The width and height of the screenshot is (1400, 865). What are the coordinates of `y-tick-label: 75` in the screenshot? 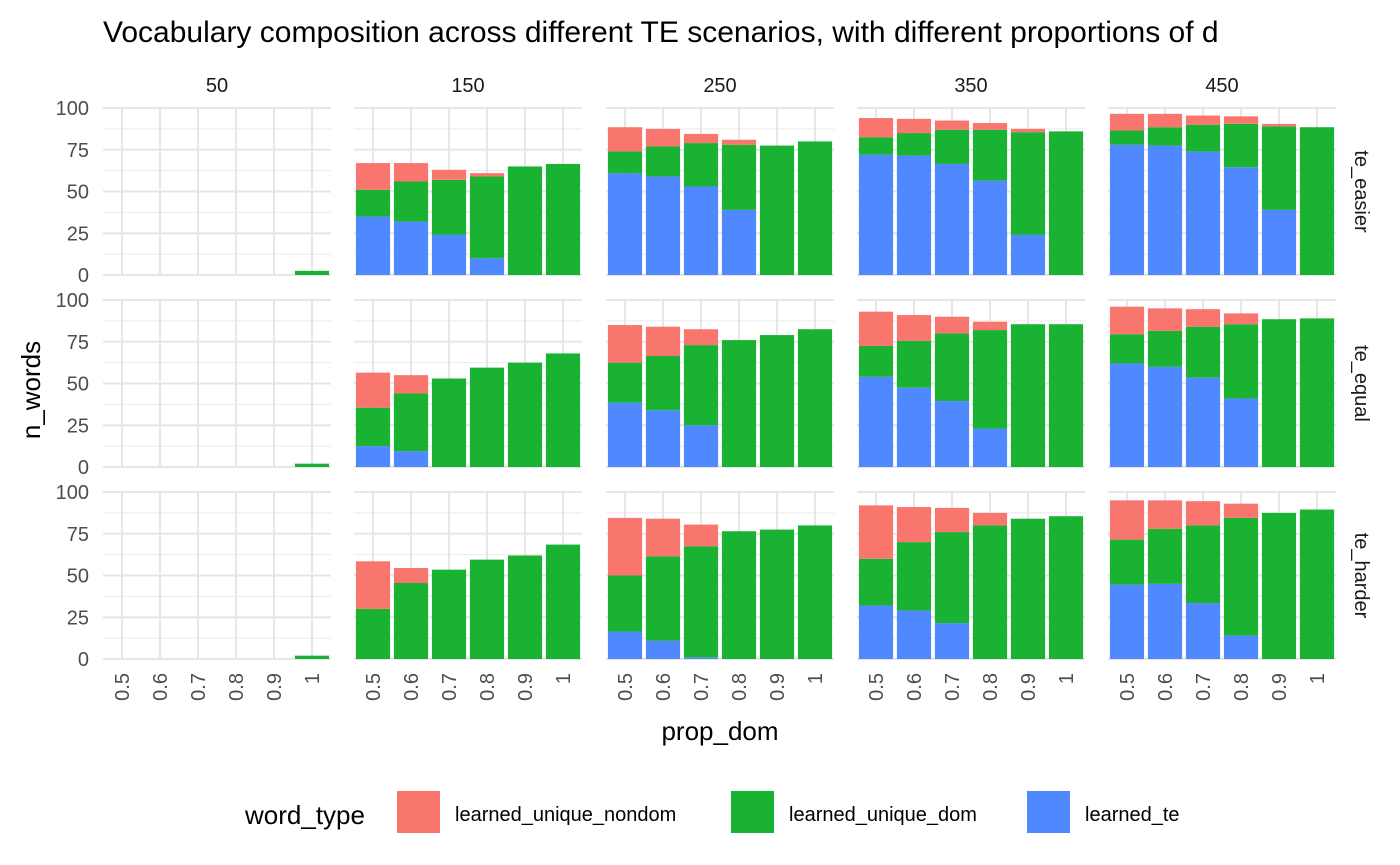 It's located at (78, 343).